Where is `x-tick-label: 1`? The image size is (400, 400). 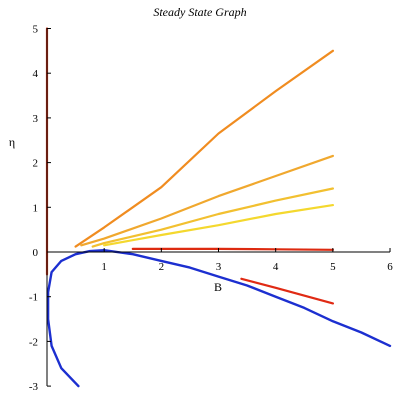 x-tick-label: 1 is located at coordinates (104, 267).